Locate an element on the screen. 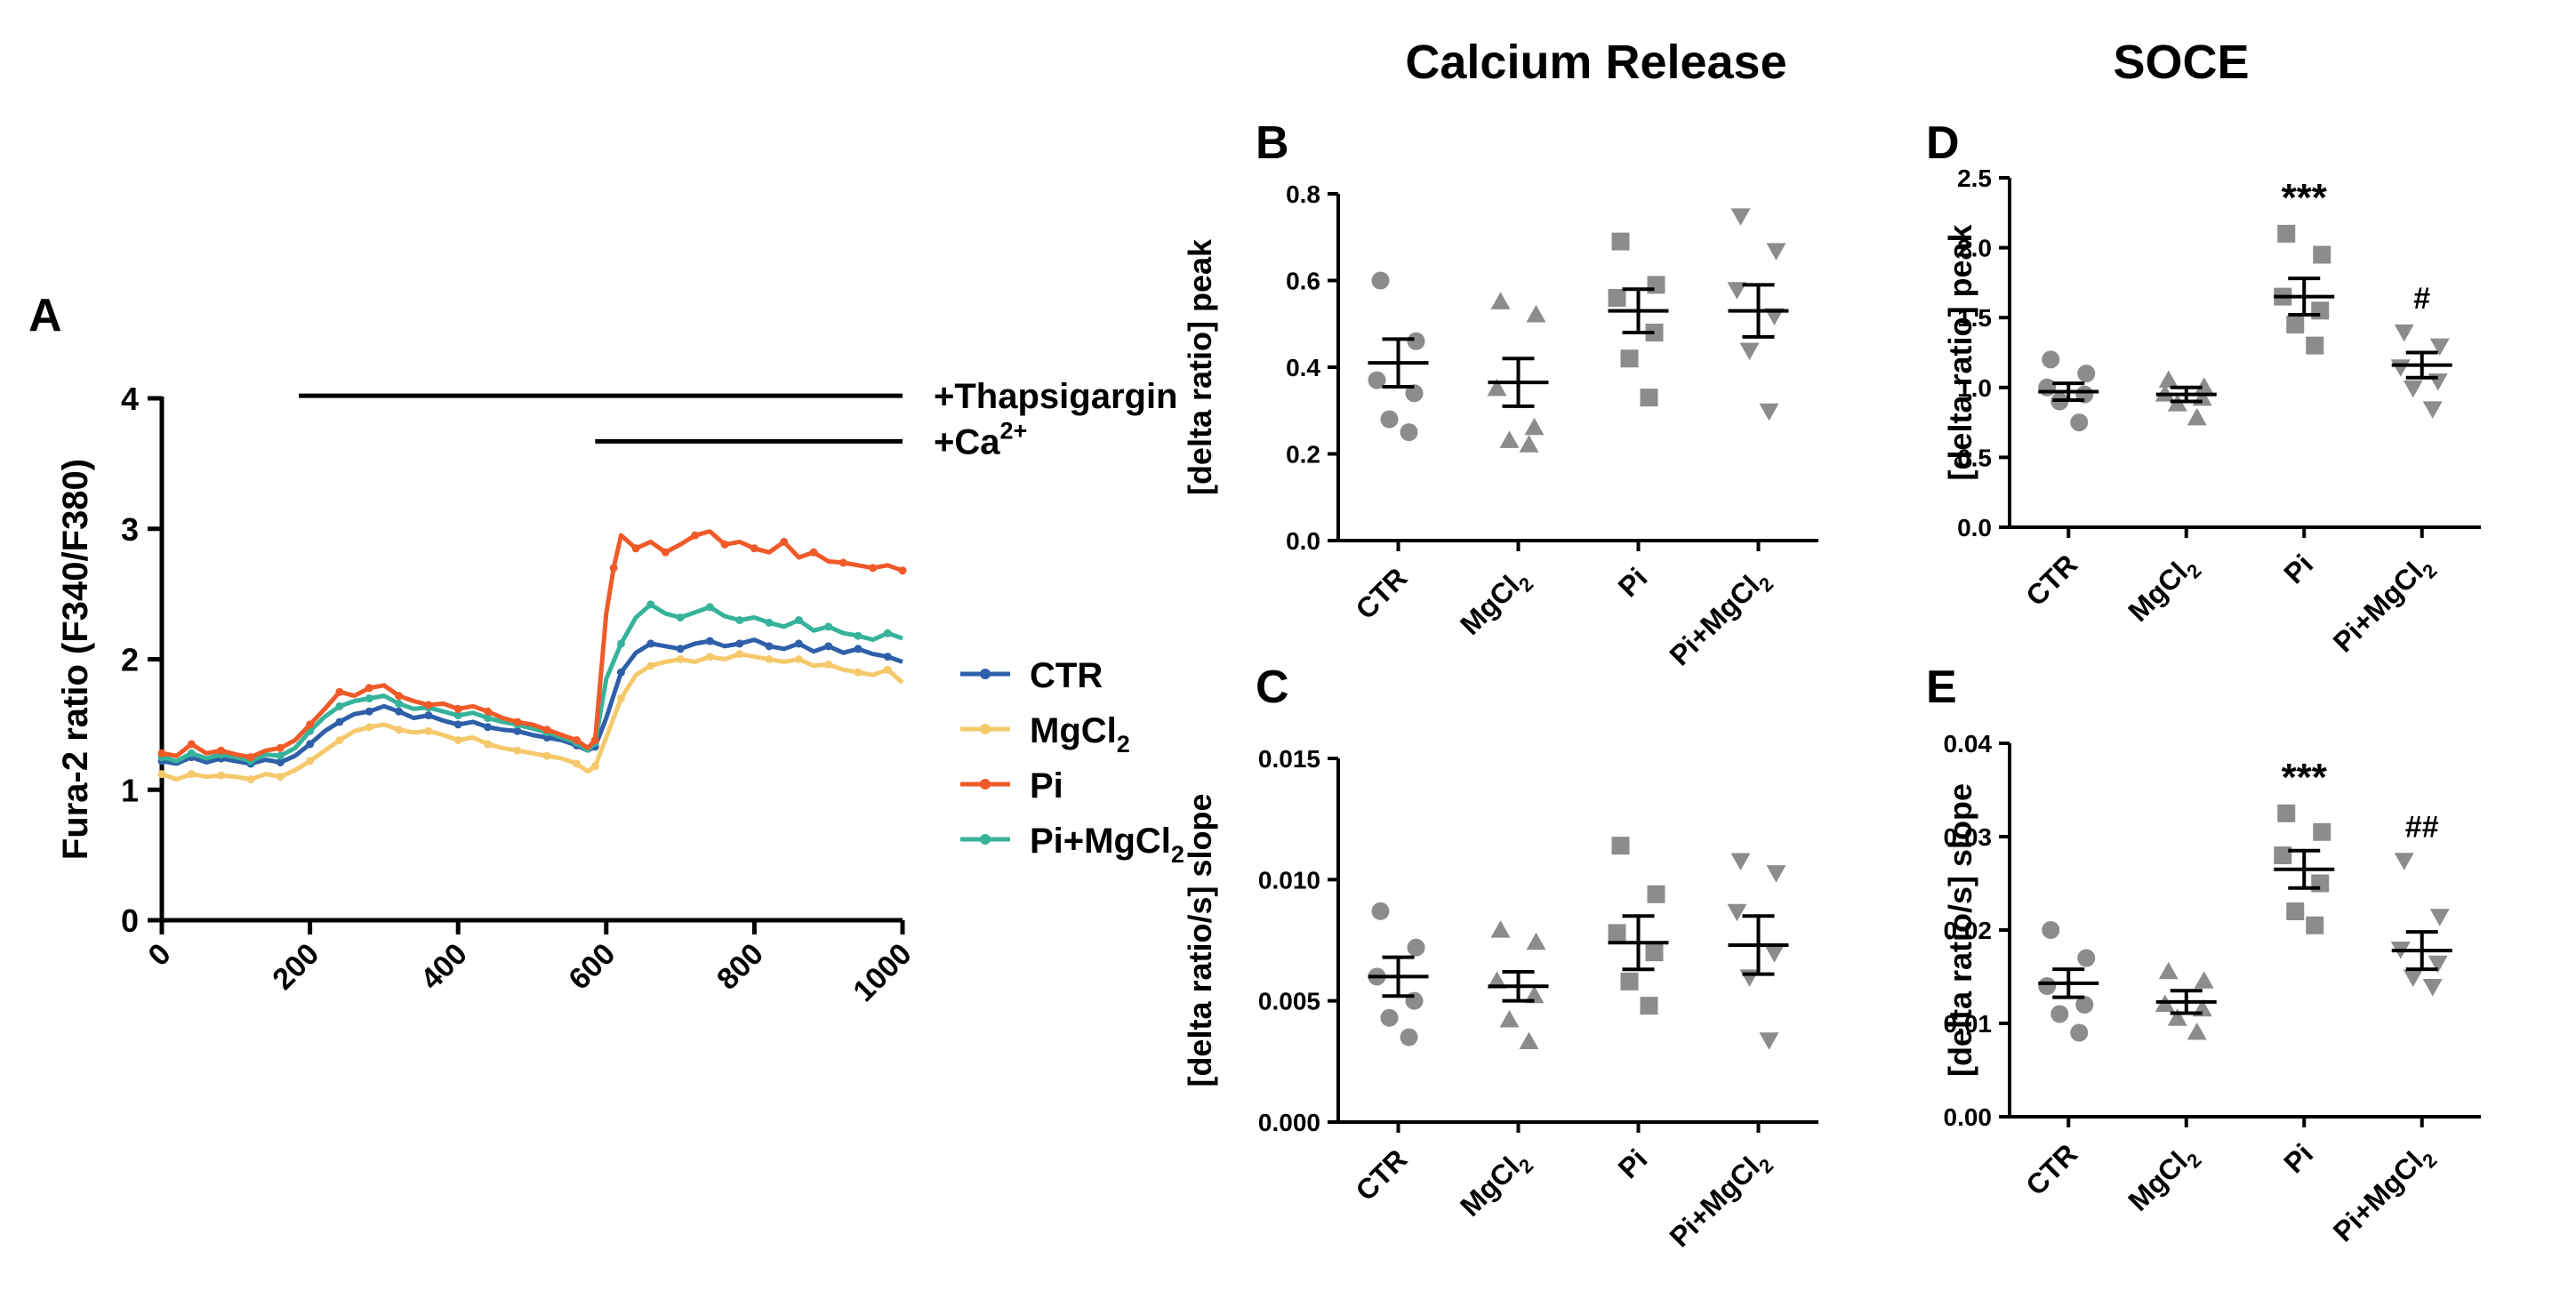 Image resolution: width=2576 pixels, height=1299 pixels. panel-label-c: C is located at coordinates (1272, 688).